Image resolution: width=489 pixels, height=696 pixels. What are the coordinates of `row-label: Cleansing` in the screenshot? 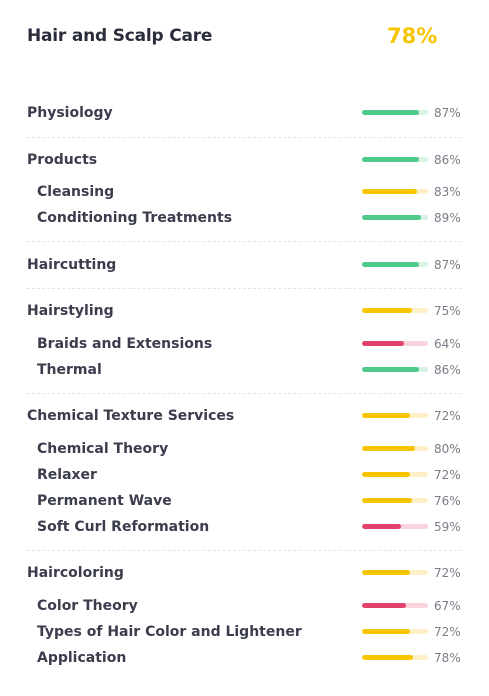 It's located at (76, 192).